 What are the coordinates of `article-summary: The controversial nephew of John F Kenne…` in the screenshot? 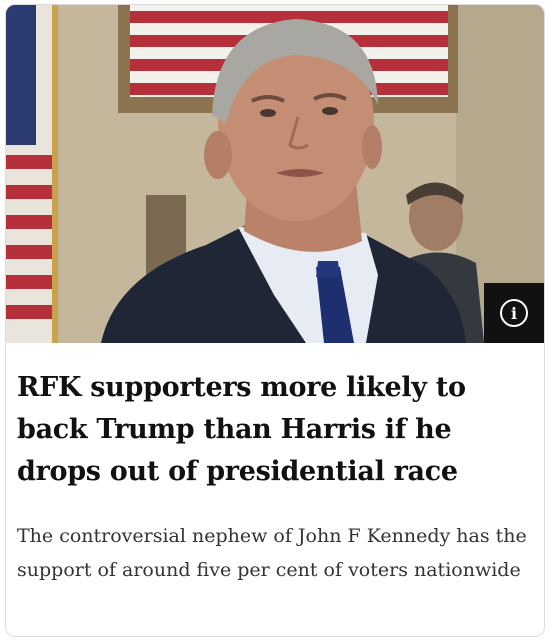 It's located at (272, 553).